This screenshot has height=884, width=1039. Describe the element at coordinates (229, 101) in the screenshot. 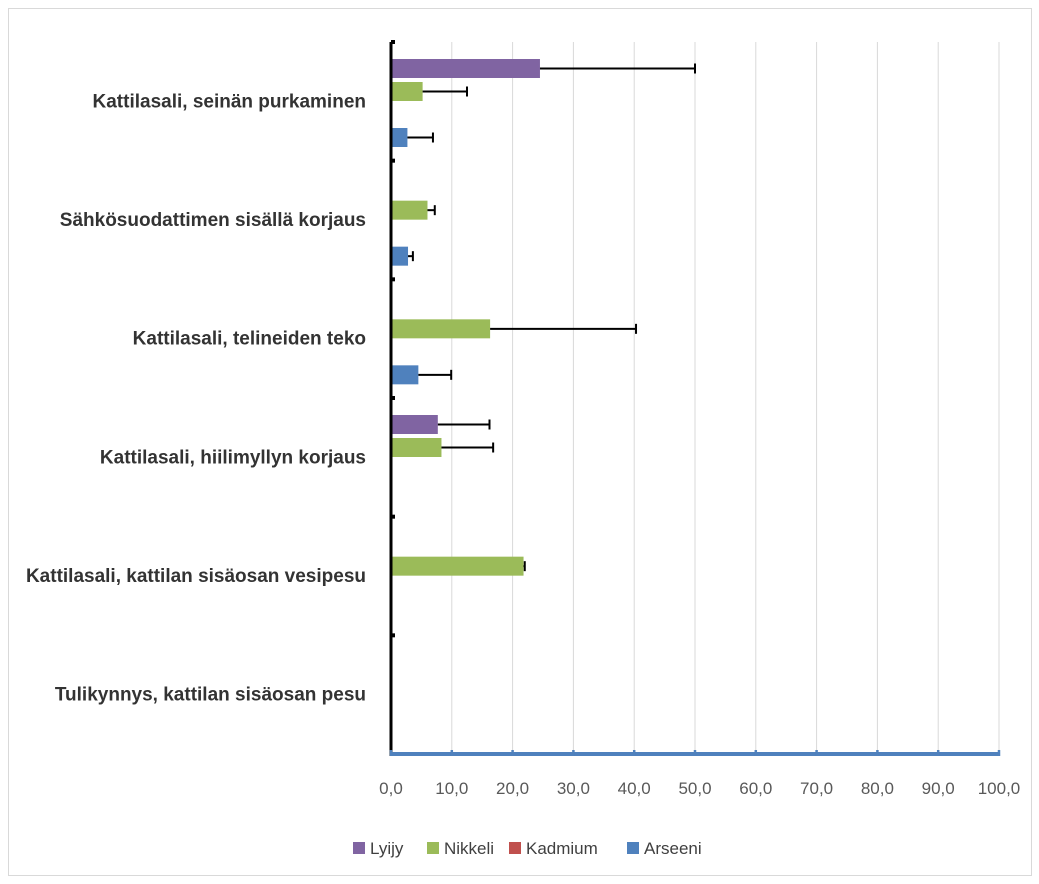

I see `category-label: Kattilasali, seinän purkaminen` at that location.